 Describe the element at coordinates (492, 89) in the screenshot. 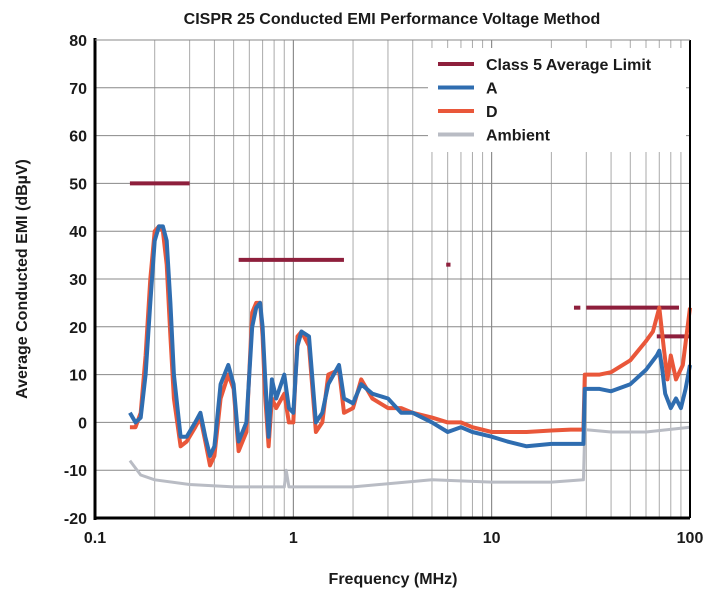

I see `legend-label: A` at that location.